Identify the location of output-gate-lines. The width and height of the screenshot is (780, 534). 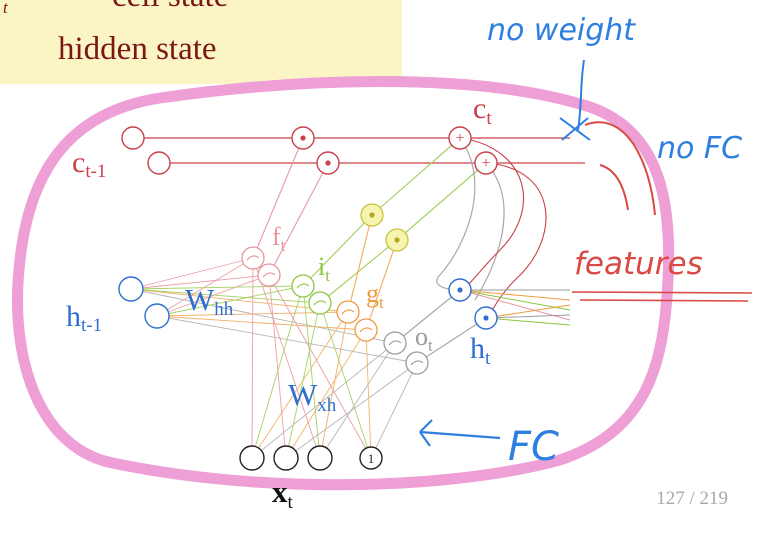
(449, 250).